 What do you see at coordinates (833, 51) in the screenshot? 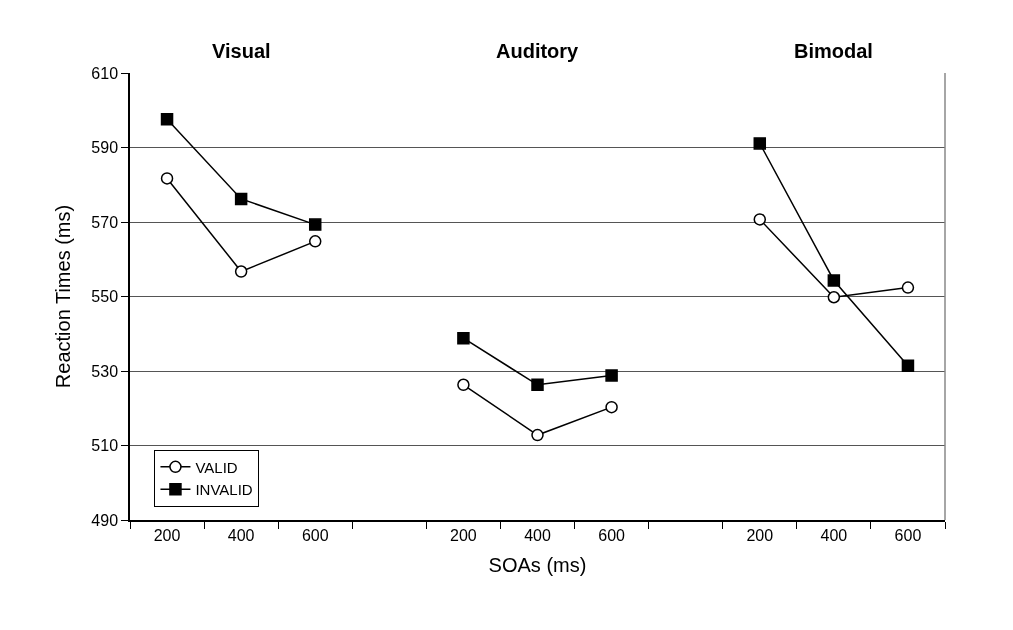
I see `text: Bimodal` at bounding box center [833, 51].